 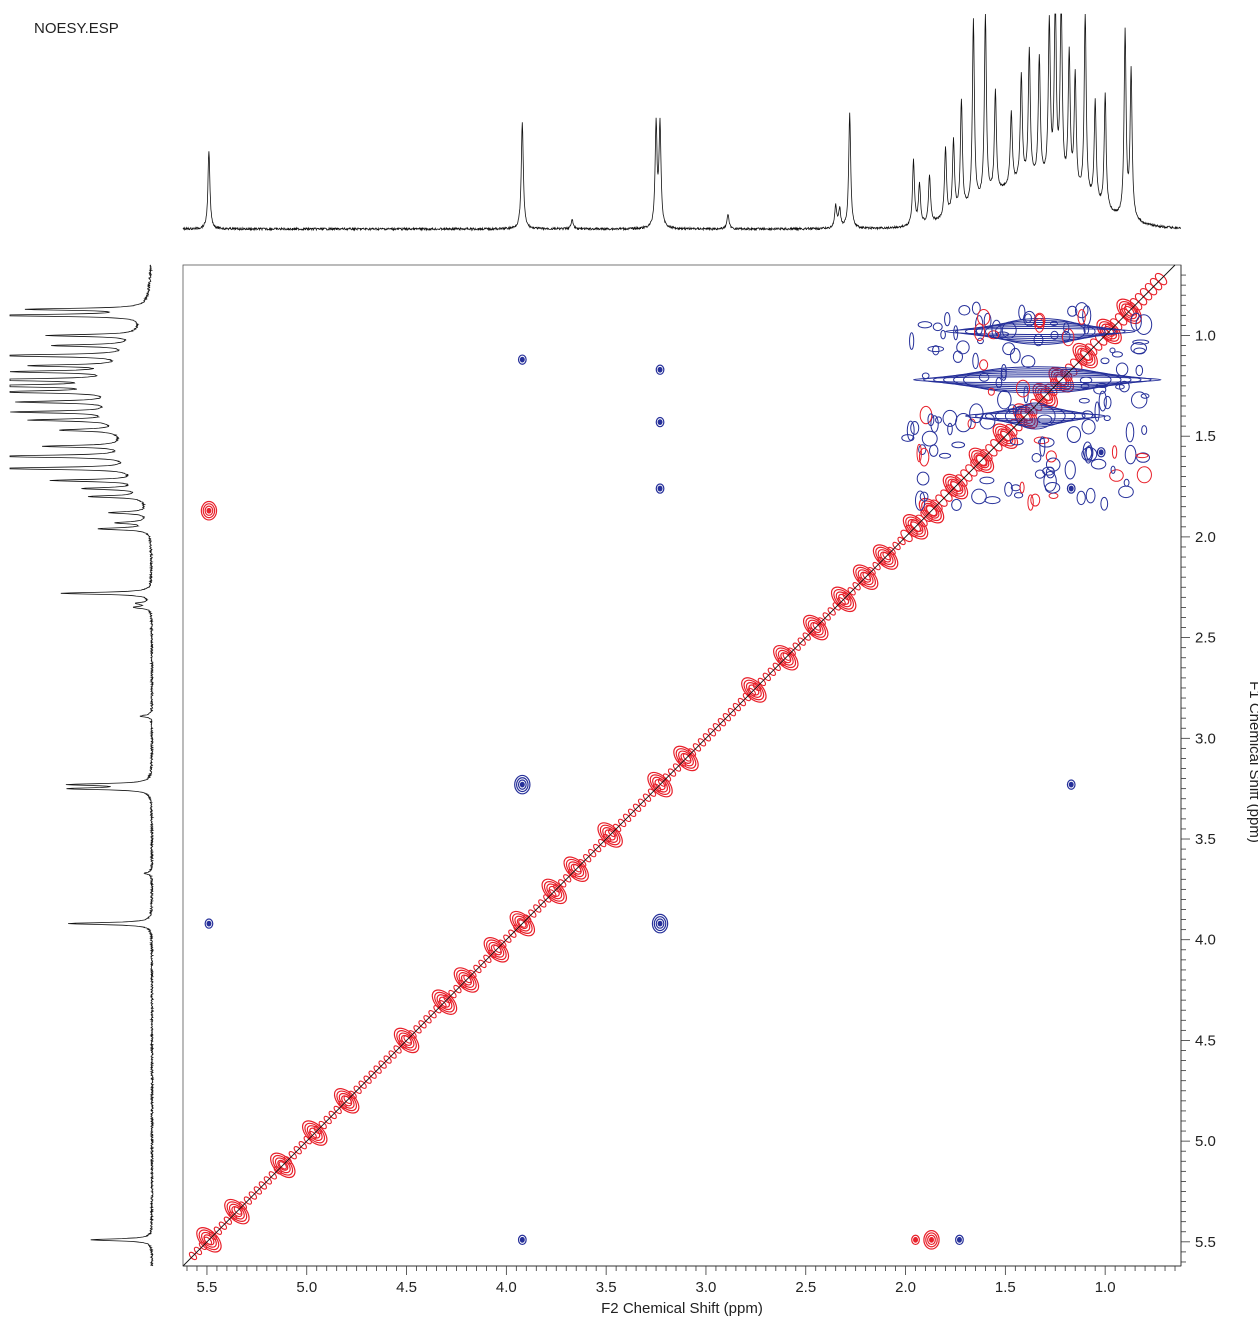 I want to click on x-tick-label: 5.5, so click(x=207, y=1287).